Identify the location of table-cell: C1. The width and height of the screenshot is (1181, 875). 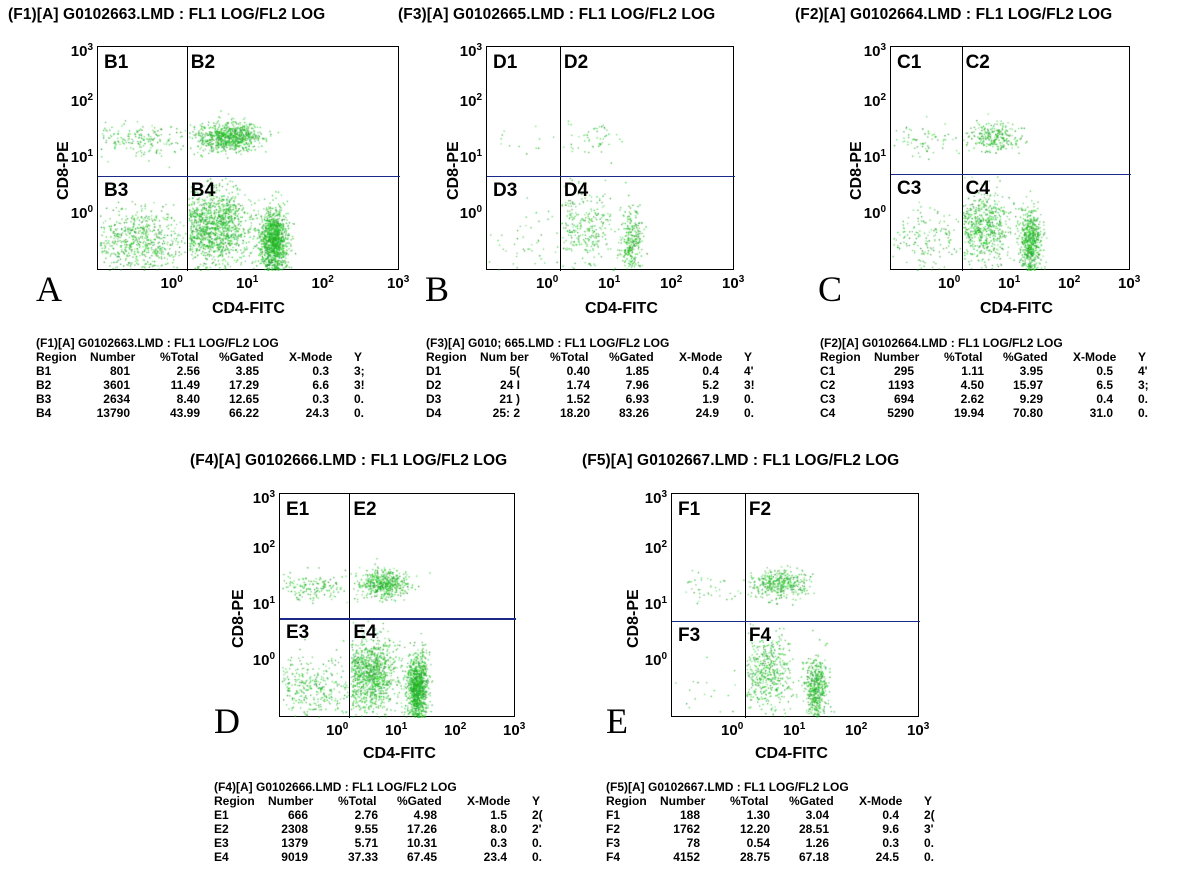
(828, 371).